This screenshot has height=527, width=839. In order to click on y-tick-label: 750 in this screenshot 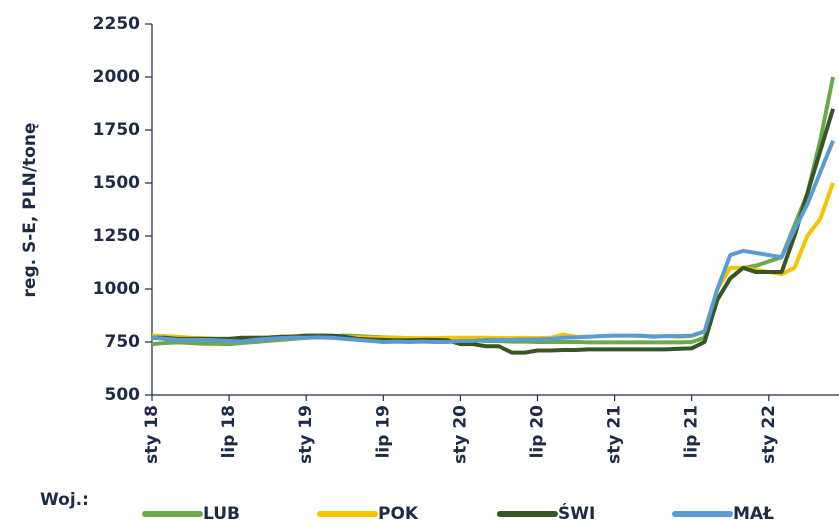, I will do `click(123, 342)`.